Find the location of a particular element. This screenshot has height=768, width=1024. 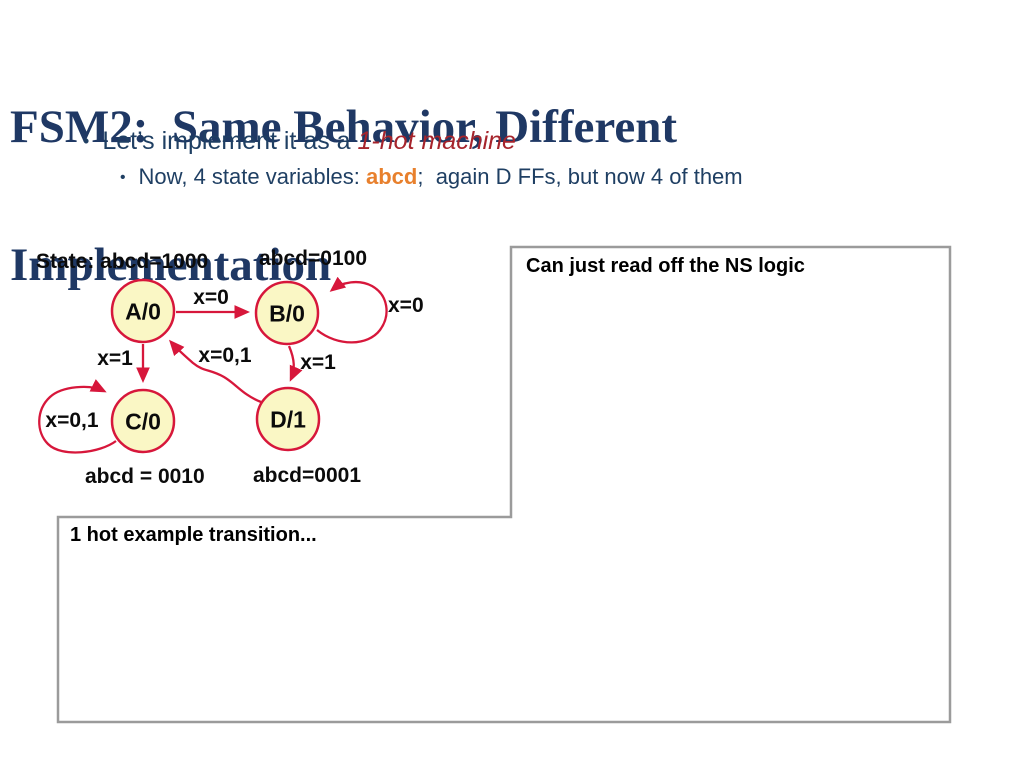

title-line-2: Implementation is located at coordinates (171, 265).